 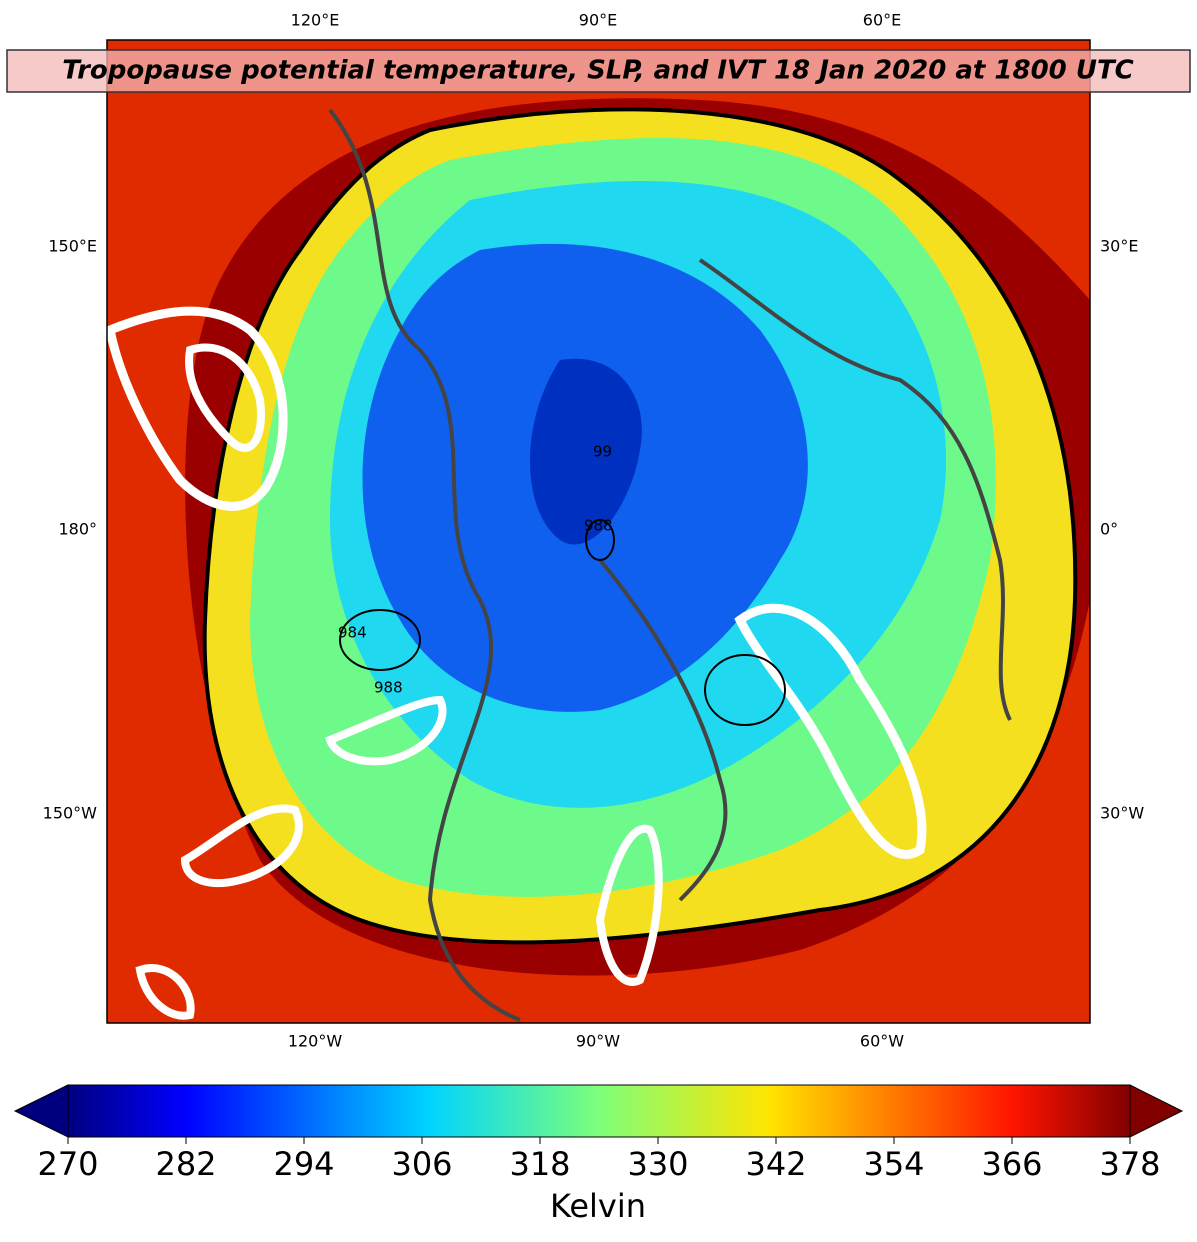 I want to click on colorbar-extend-high, so click(x=1156, y=1111).